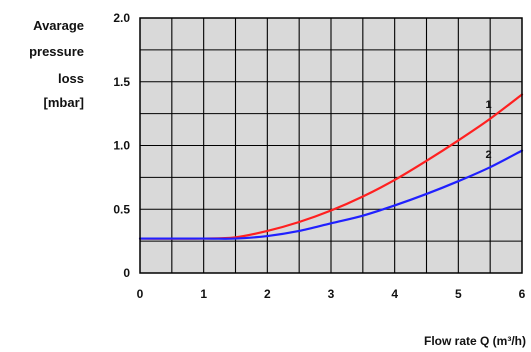 This screenshot has height=352, width=531. What do you see at coordinates (126, 273) in the screenshot?
I see `y-tick-label: 0` at bounding box center [126, 273].